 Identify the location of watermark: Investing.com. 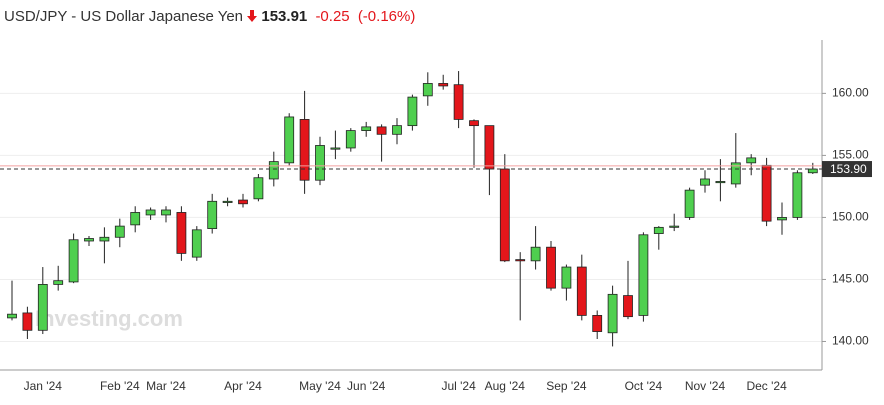
(109, 318).